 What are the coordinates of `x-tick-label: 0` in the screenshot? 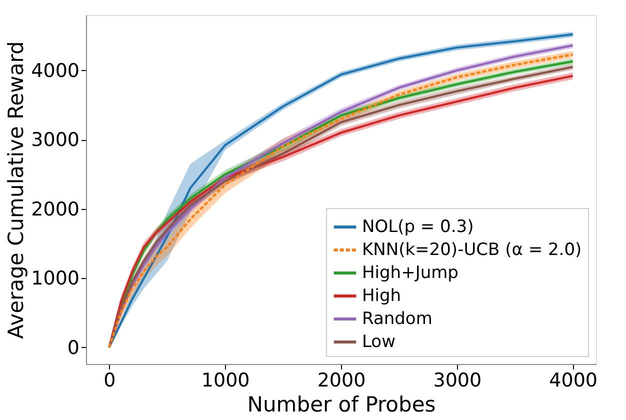 It's located at (110, 381).